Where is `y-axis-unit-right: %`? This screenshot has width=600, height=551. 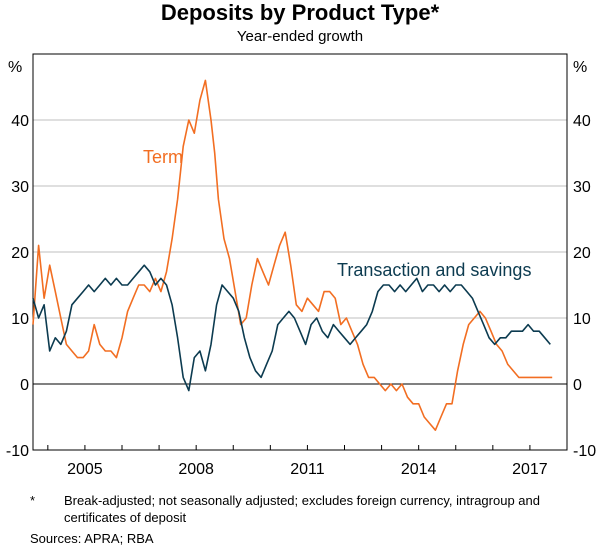
y-axis-unit-right: % is located at coordinates (580, 67).